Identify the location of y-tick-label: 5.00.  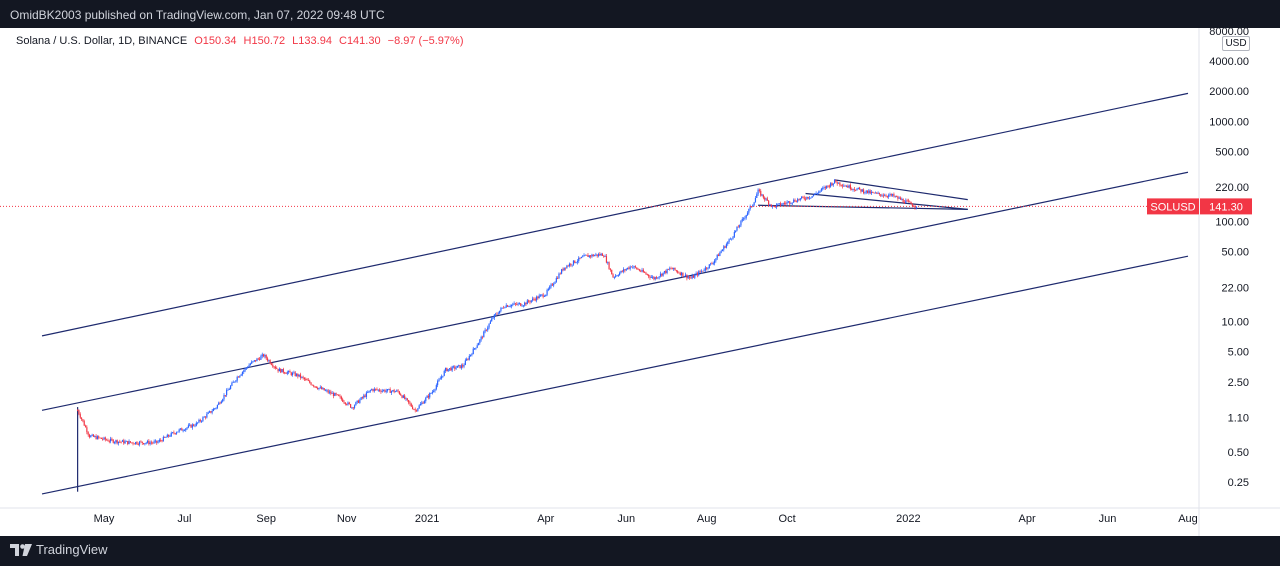
(1238, 353).